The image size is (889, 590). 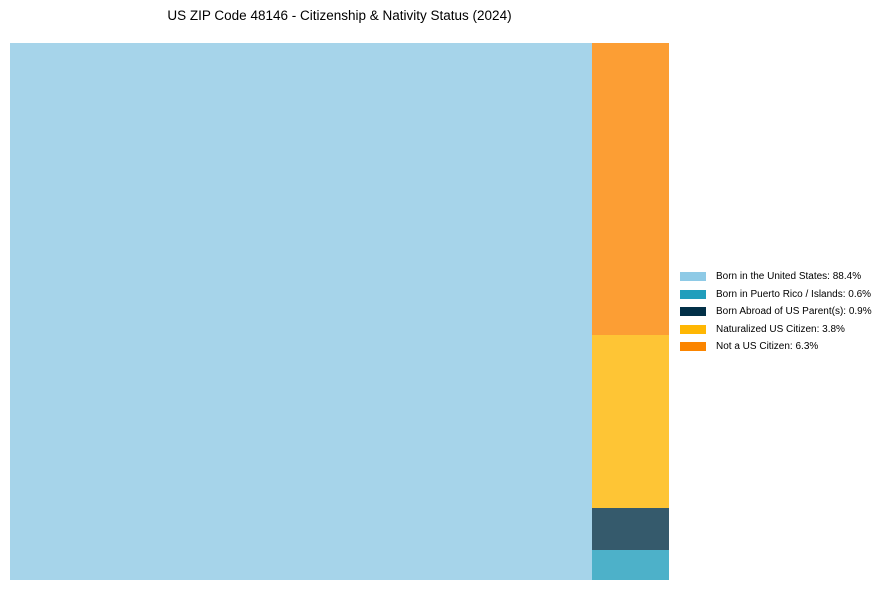 What do you see at coordinates (794, 294) in the screenshot?
I see `legend-label: Born in Puerto Rico / Islands: 0.6%` at bounding box center [794, 294].